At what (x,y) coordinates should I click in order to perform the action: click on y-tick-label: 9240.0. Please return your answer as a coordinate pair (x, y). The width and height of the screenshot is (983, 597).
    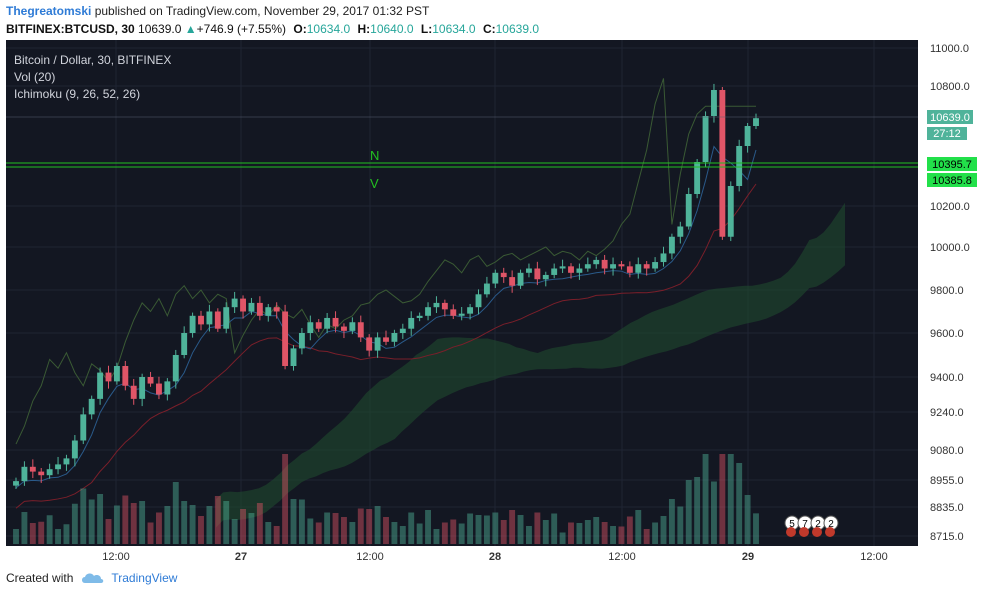
    Looking at the image, I should click on (947, 413).